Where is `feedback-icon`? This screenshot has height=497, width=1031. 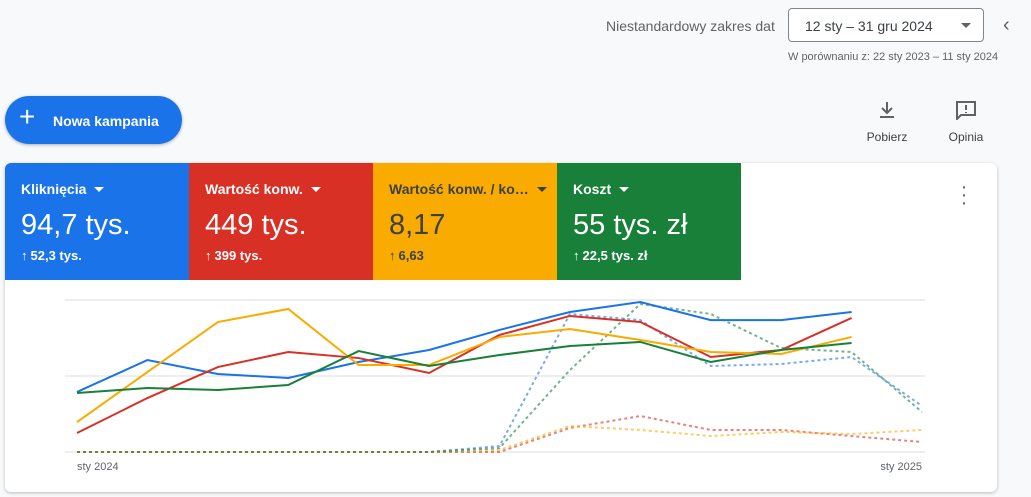 feedback-icon is located at coordinates (966, 111).